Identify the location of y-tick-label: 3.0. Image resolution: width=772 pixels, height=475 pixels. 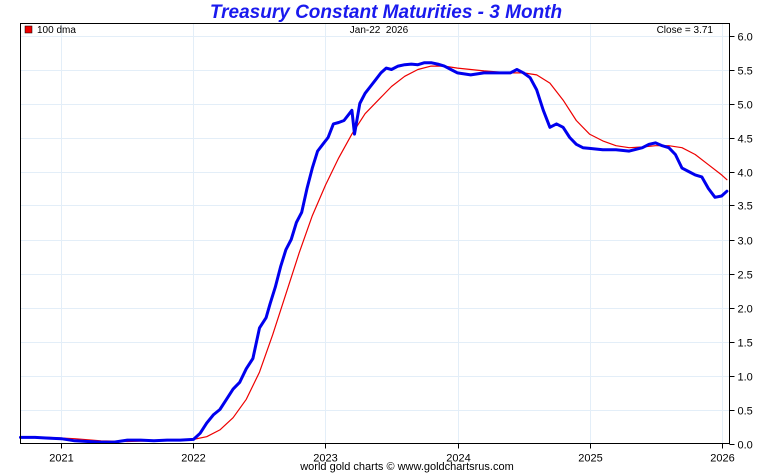
(745, 242).